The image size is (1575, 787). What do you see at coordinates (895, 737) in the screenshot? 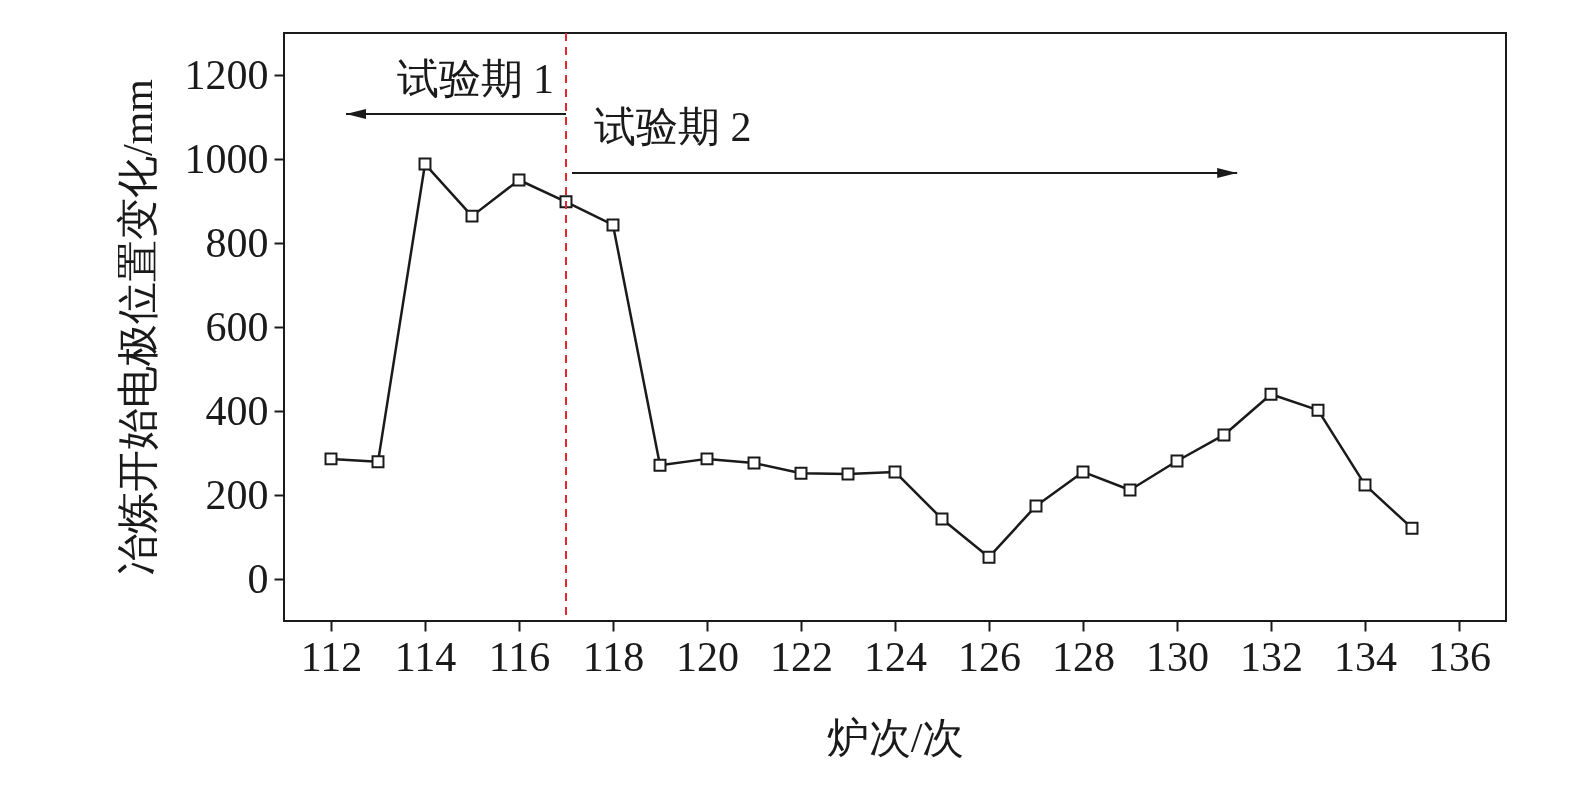
I see `x-axis-title: 炉次/次` at bounding box center [895, 737].